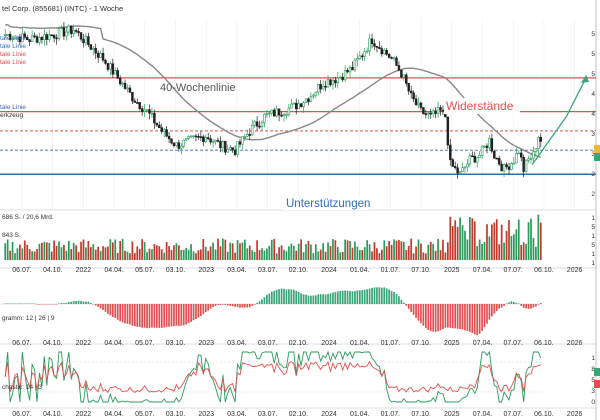 The height and width of the screenshot is (420, 600). I want to click on x-tick-label: 2022, so click(84, 414).